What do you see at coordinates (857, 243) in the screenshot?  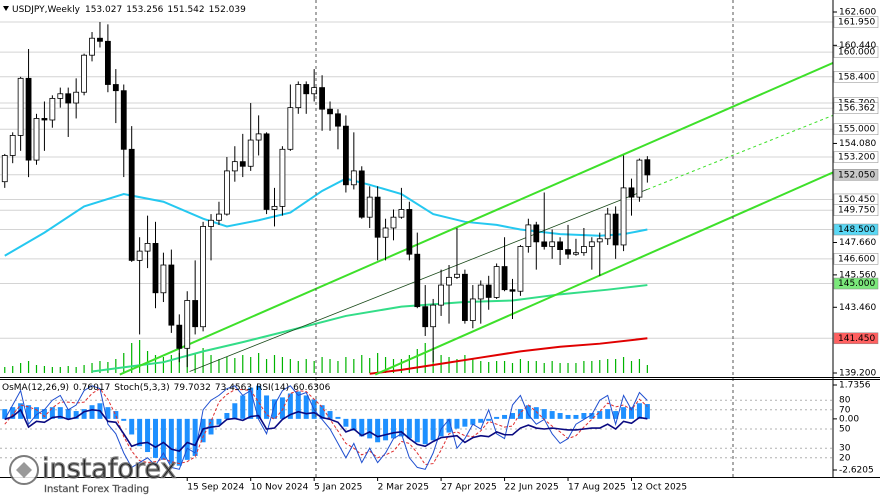 I see `y-tick-label: 147.660` at bounding box center [857, 243].